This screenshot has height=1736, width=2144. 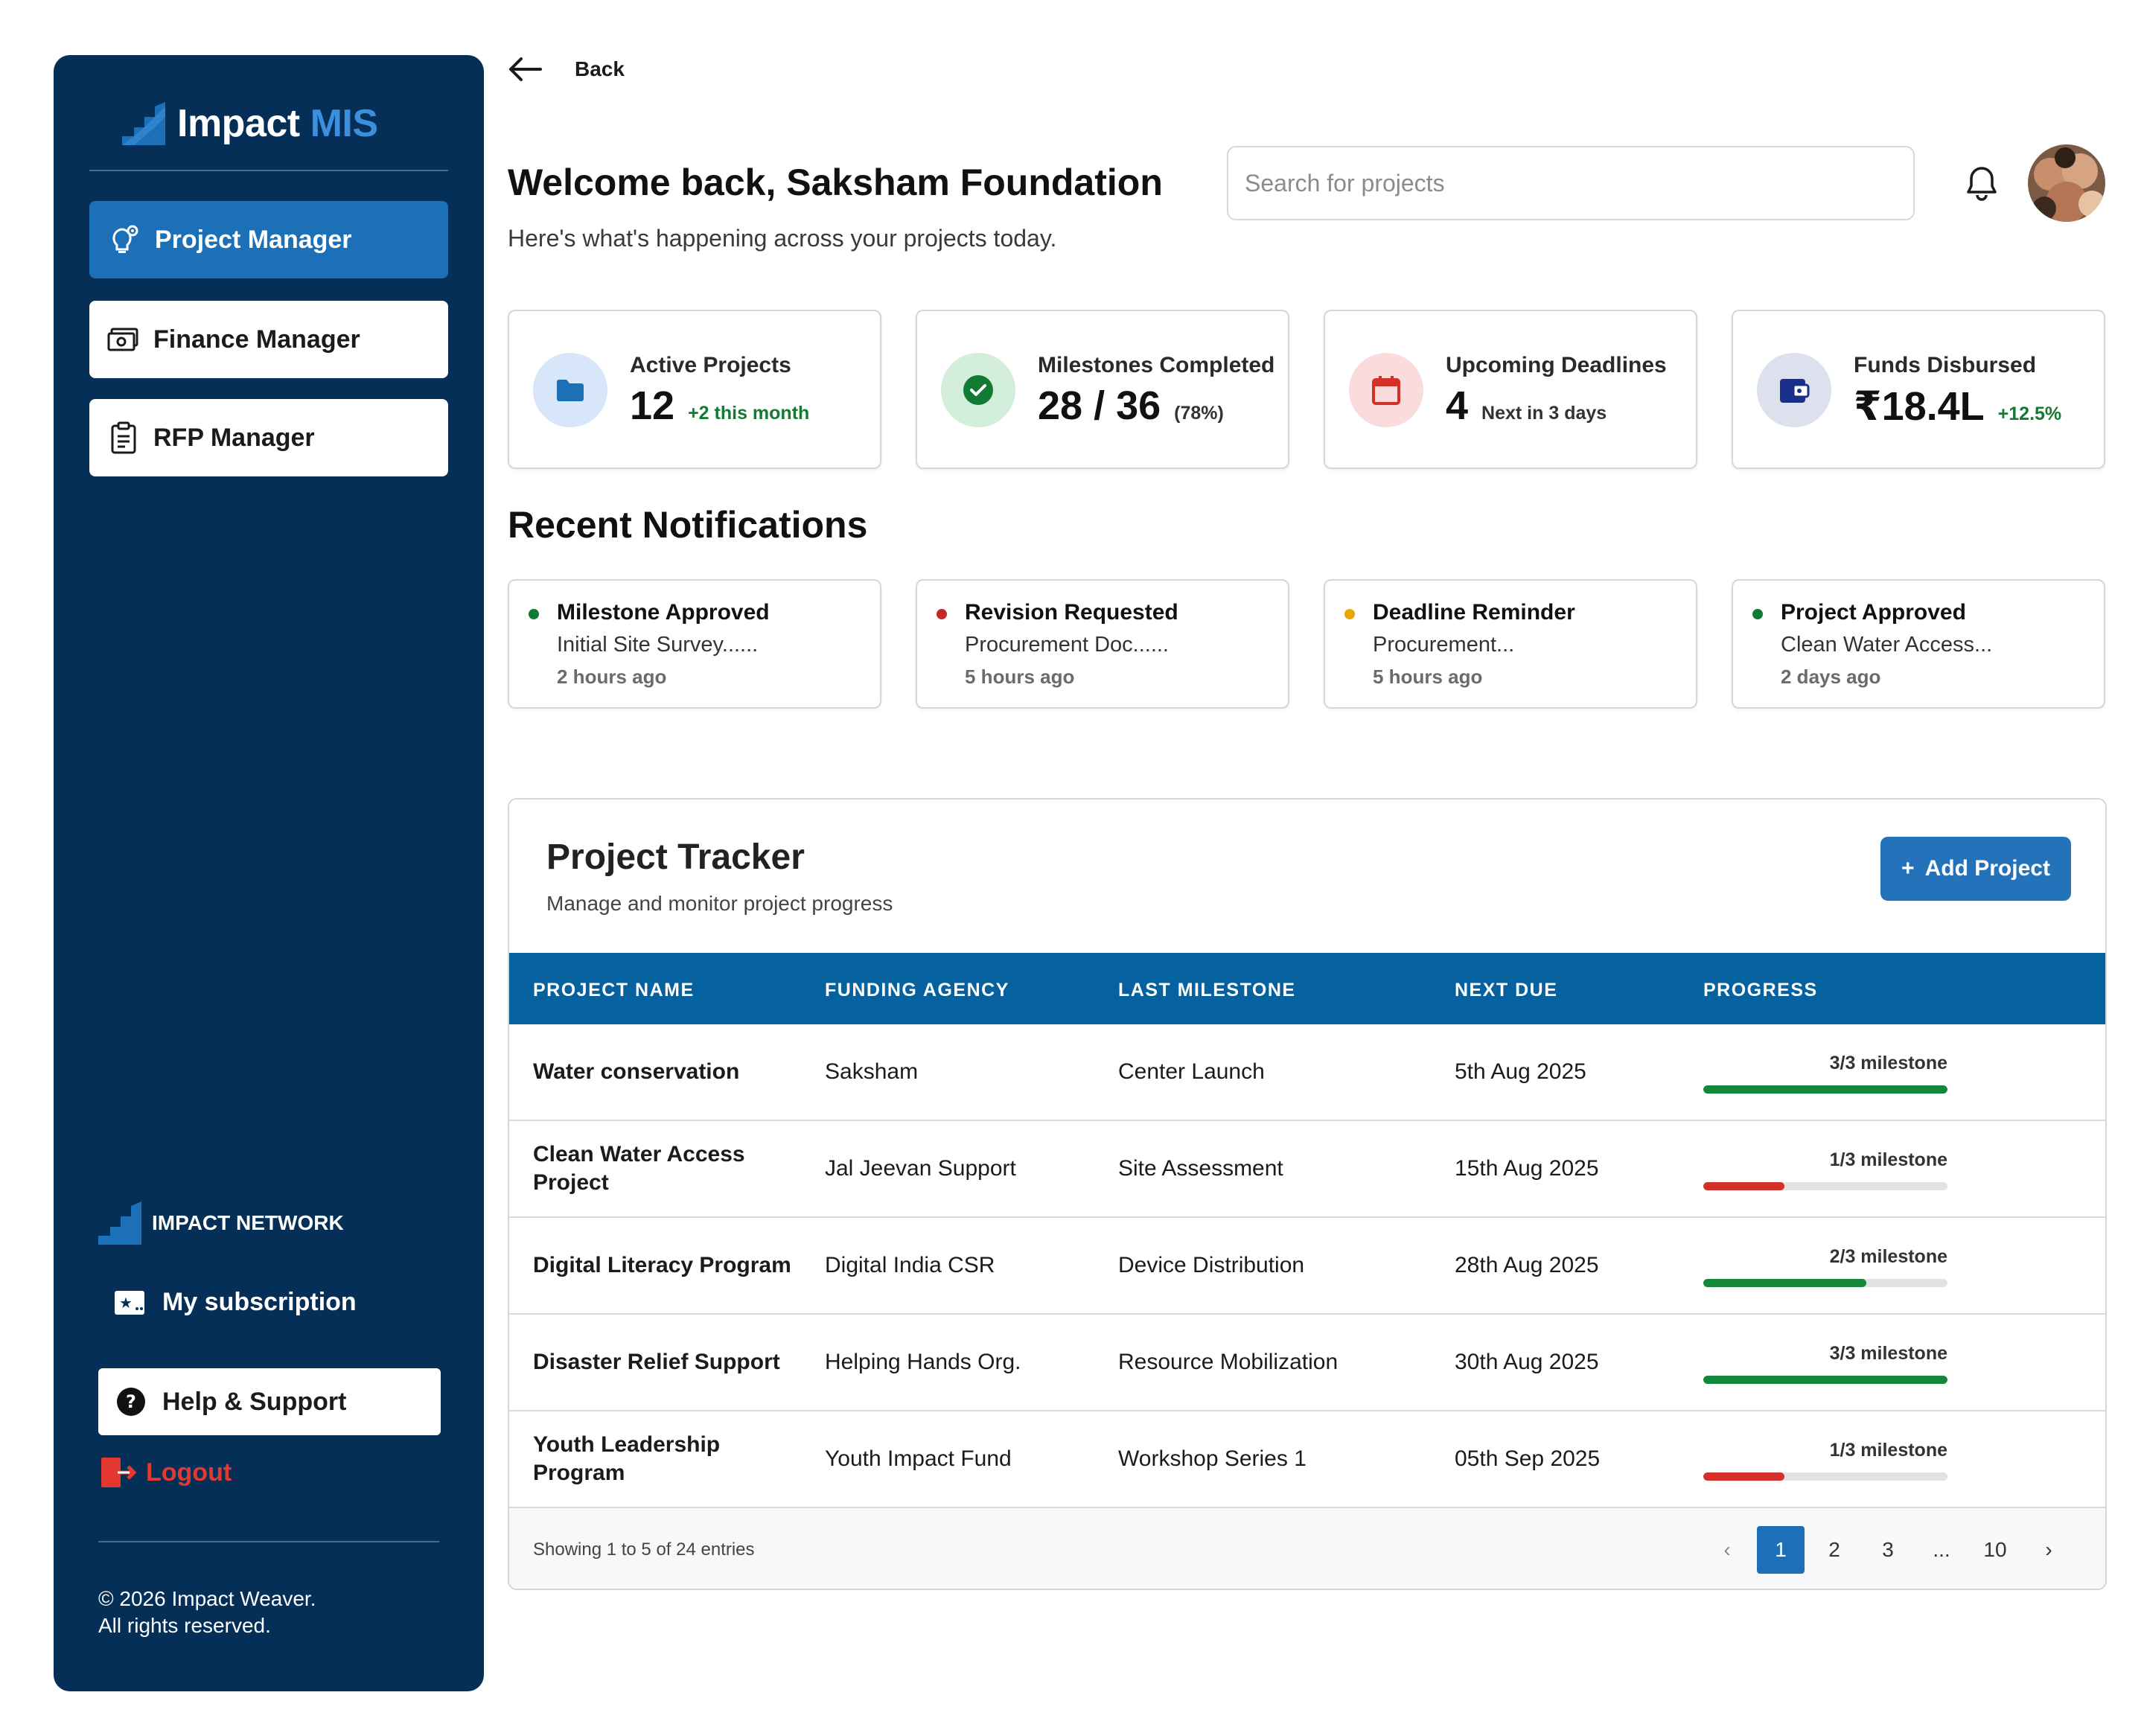 I want to click on progress-label: 2/3 milestone, so click(x=1888, y=1256).